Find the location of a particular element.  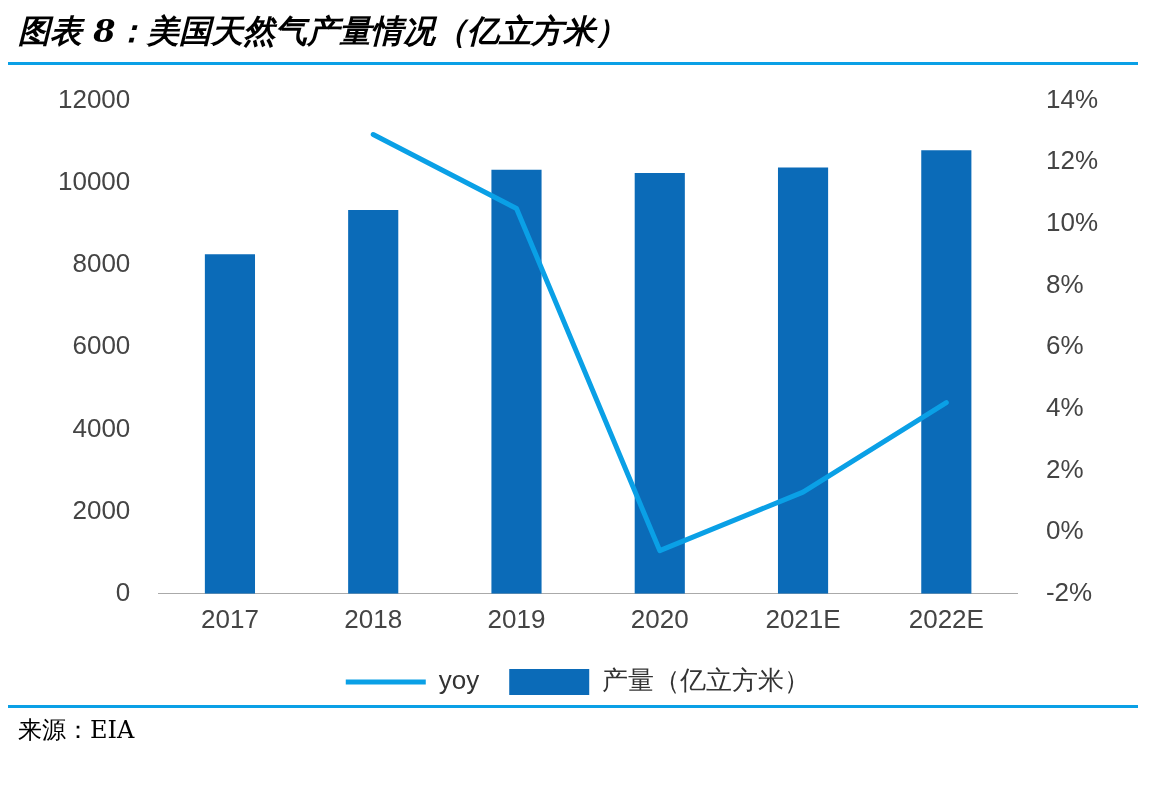

y-tick-label: 6000 is located at coordinates (101, 345).